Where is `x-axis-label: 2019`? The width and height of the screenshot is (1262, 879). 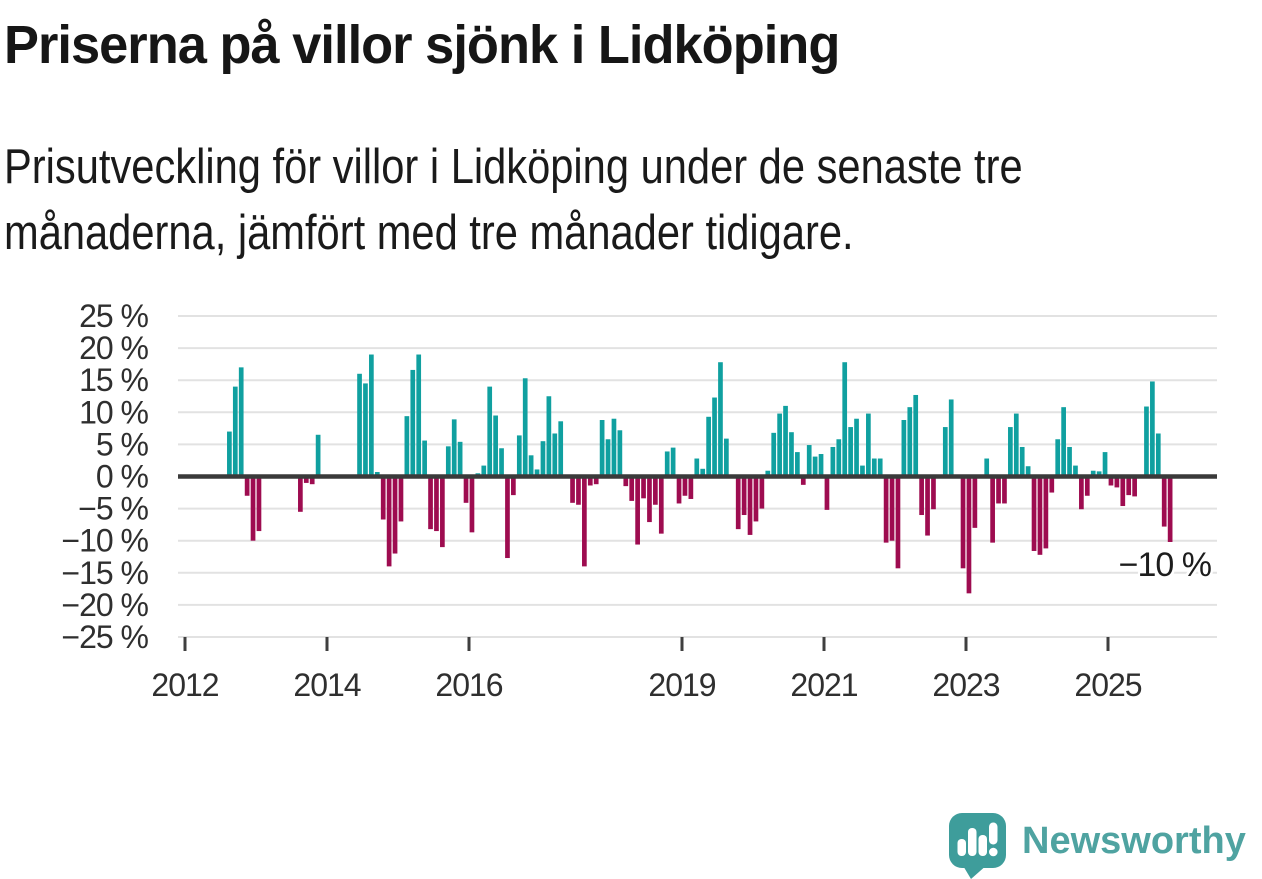
x-axis-label: 2019 is located at coordinates (681, 685).